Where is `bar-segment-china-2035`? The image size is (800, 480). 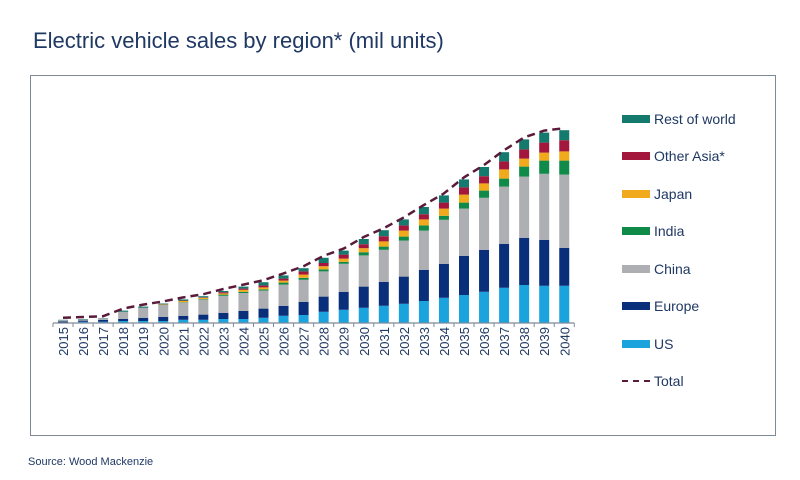
bar-segment-china-2035 is located at coordinates (464, 232).